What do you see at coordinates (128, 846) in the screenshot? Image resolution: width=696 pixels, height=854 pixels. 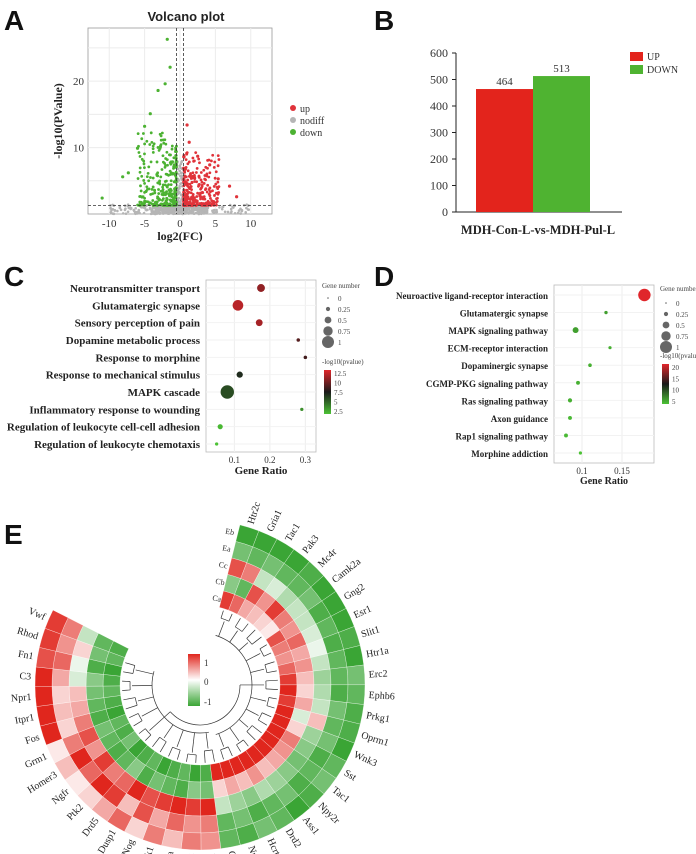 I see `gene-label: Nog` at bounding box center [128, 846].